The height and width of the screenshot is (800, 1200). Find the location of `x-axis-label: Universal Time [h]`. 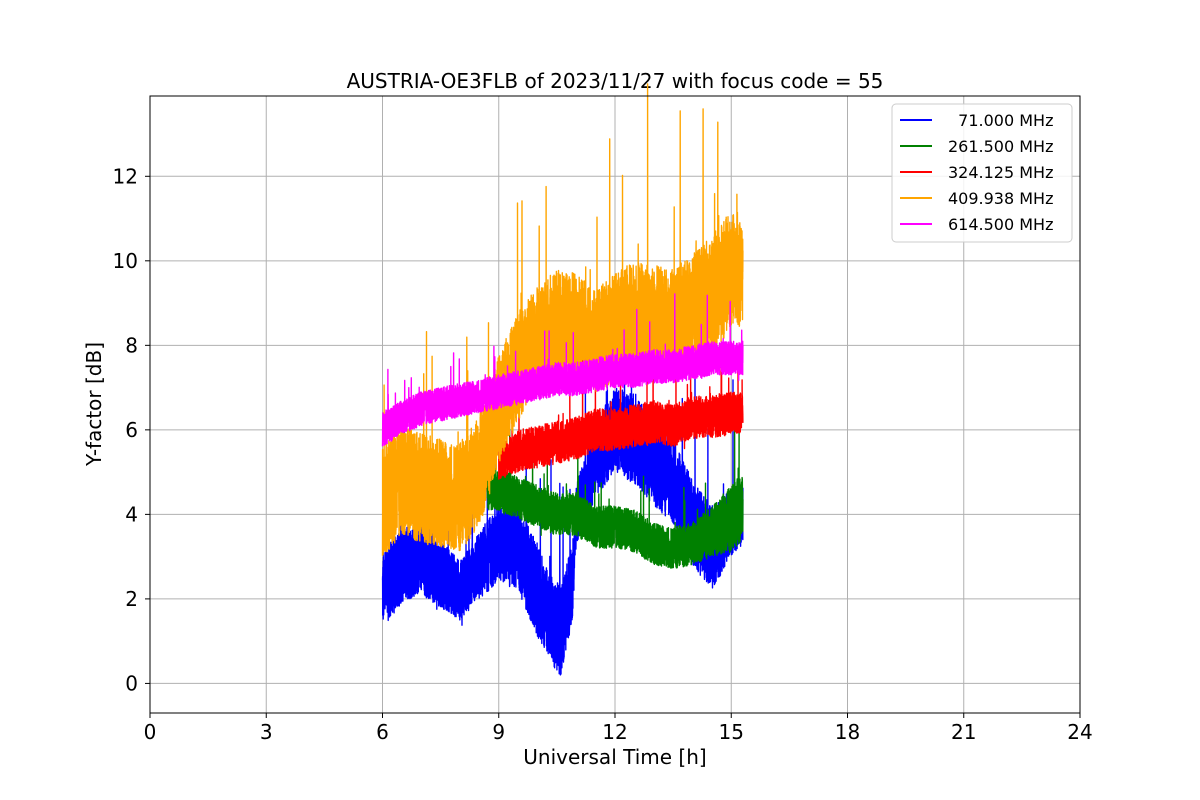

x-axis-label: Universal Time [h] is located at coordinates (614, 757).